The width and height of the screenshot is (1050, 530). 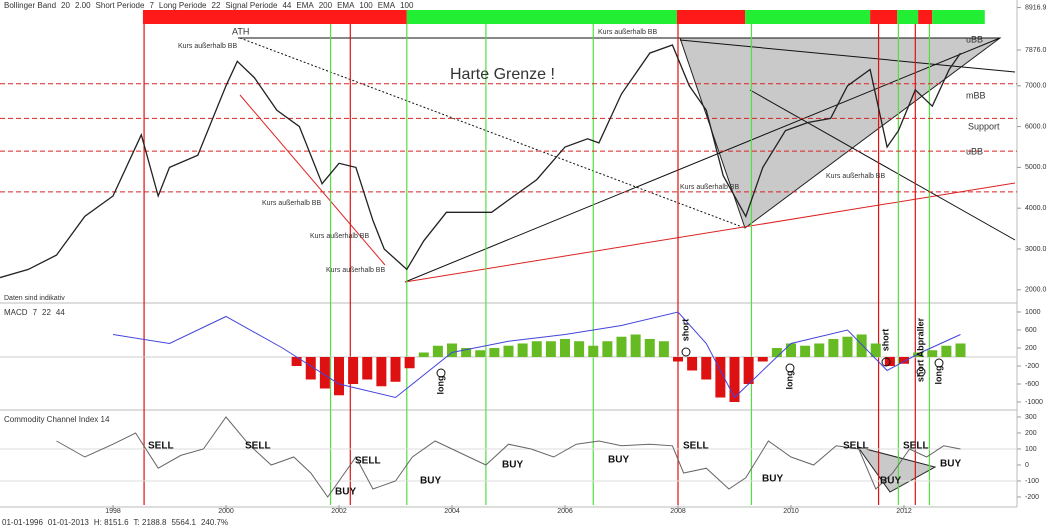 What do you see at coordinates (312, 180) in the screenshot?
I see `trendline` at bounding box center [312, 180].